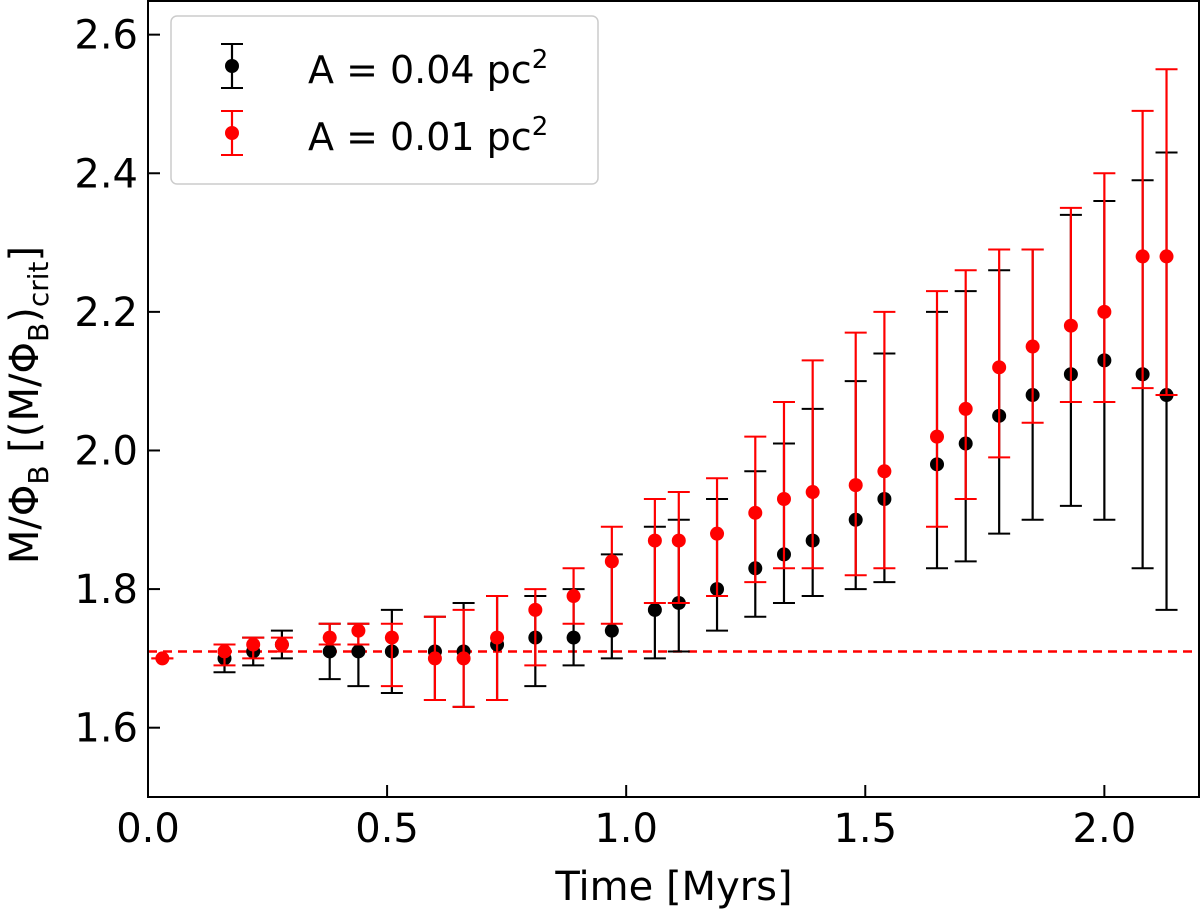  Describe the element at coordinates (148, 829) in the screenshot. I see `x-tick-label: 0.0` at that location.